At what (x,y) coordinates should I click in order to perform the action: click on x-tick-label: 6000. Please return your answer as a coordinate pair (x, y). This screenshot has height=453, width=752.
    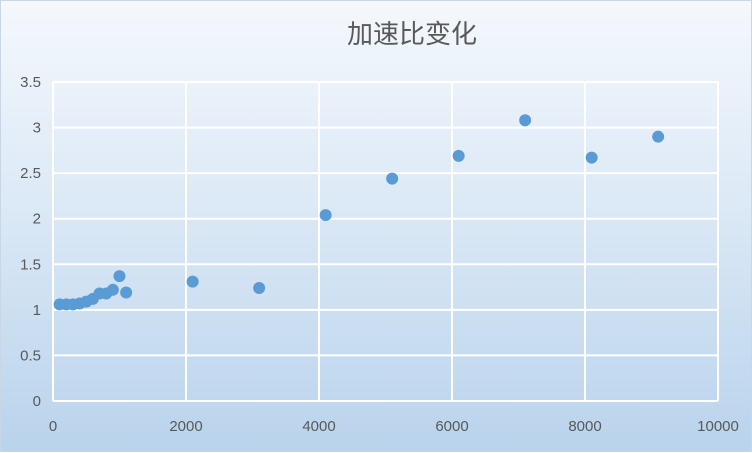
    Looking at the image, I should click on (451, 426).